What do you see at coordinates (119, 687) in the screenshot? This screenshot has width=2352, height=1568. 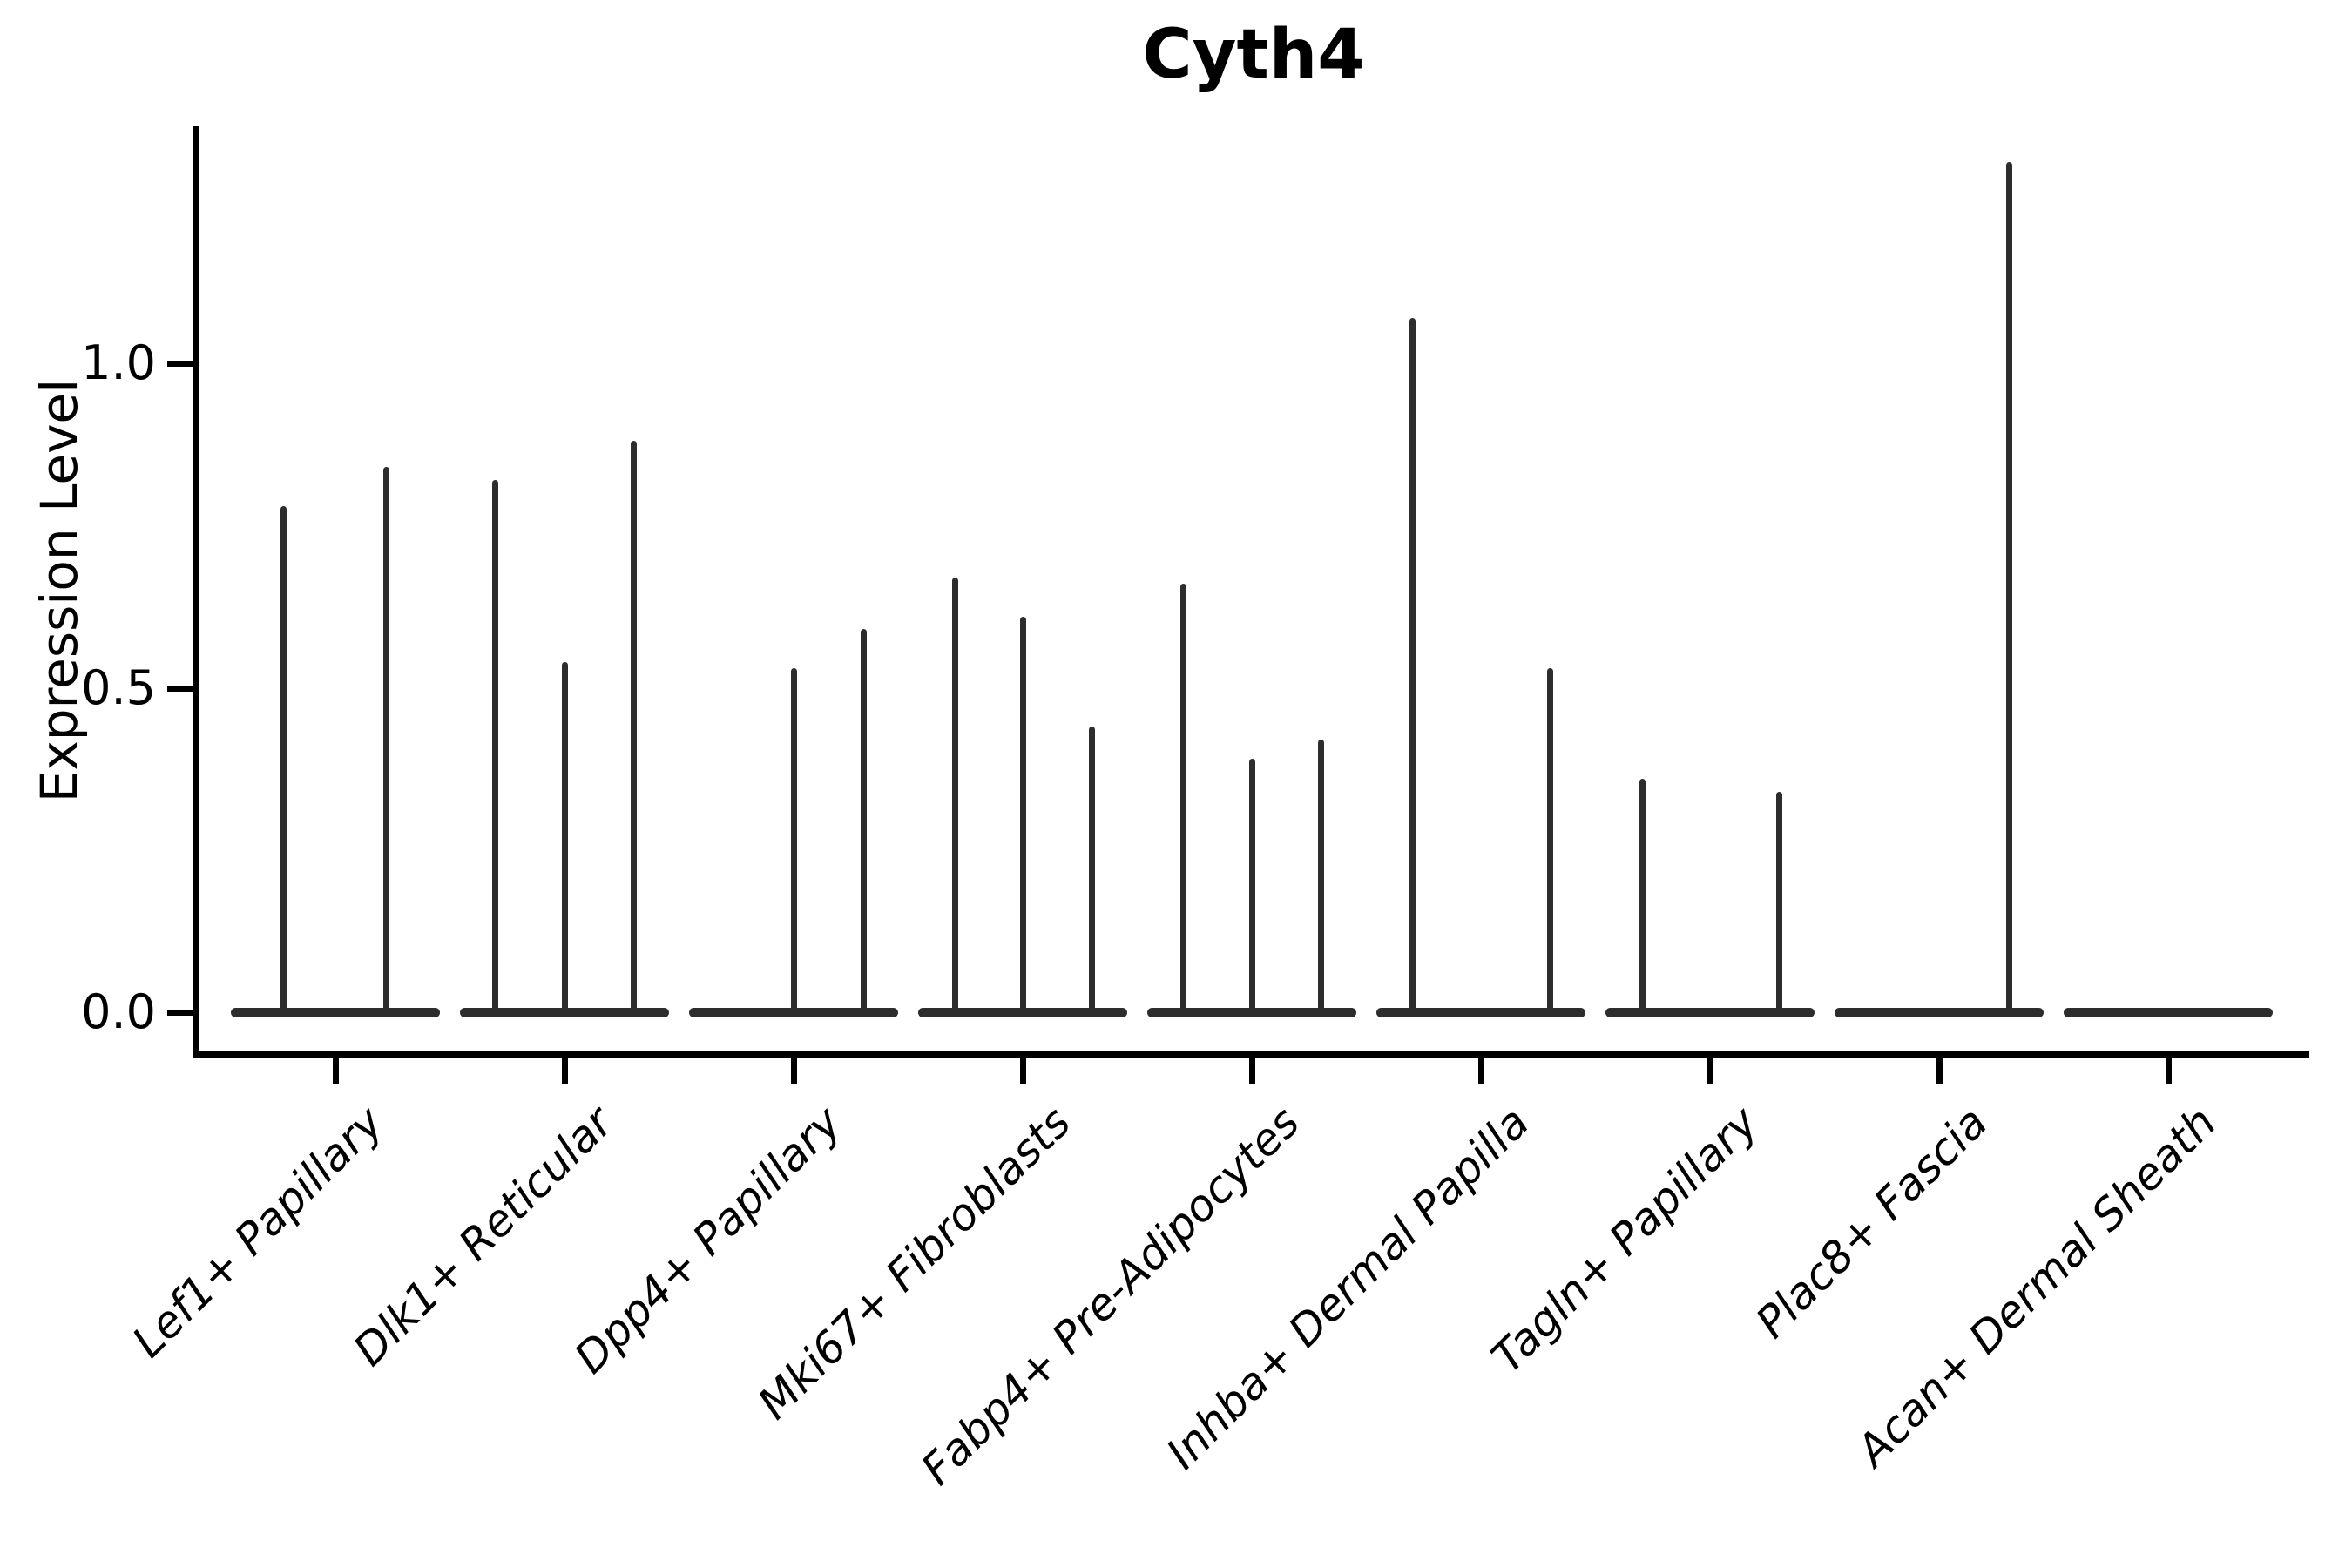 I see `y-tick-label: 0.5` at bounding box center [119, 687].